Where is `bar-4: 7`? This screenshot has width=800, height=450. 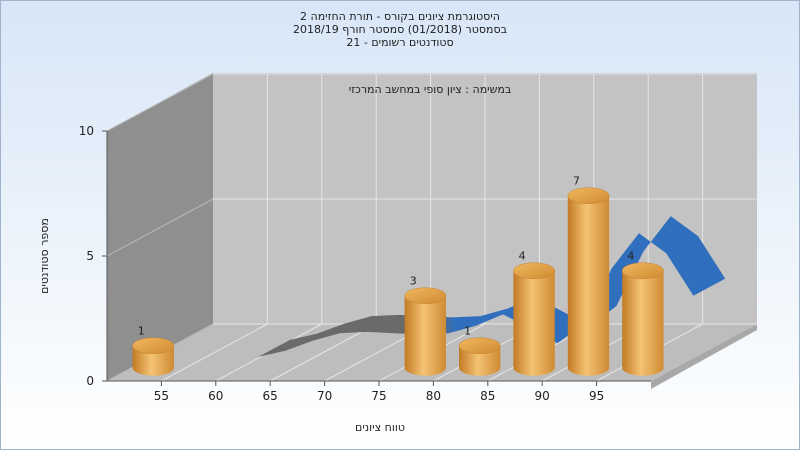 bar-4: 7 is located at coordinates (588, 275).